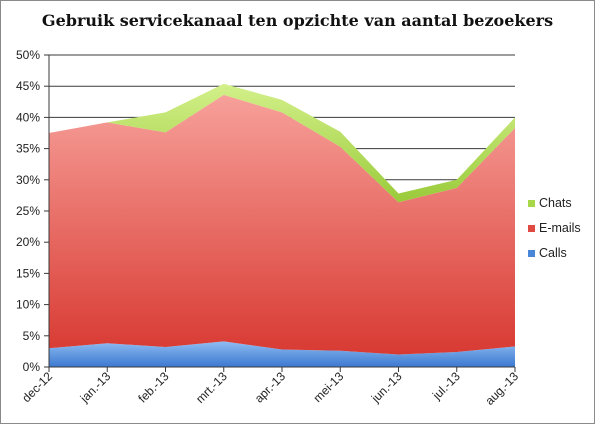 This screenshot has height=424, width=595. What do you see at coordinates (28, 86) in the screenshot?
I see `y-tick-label: 45%` at bounding box center [28, 86].